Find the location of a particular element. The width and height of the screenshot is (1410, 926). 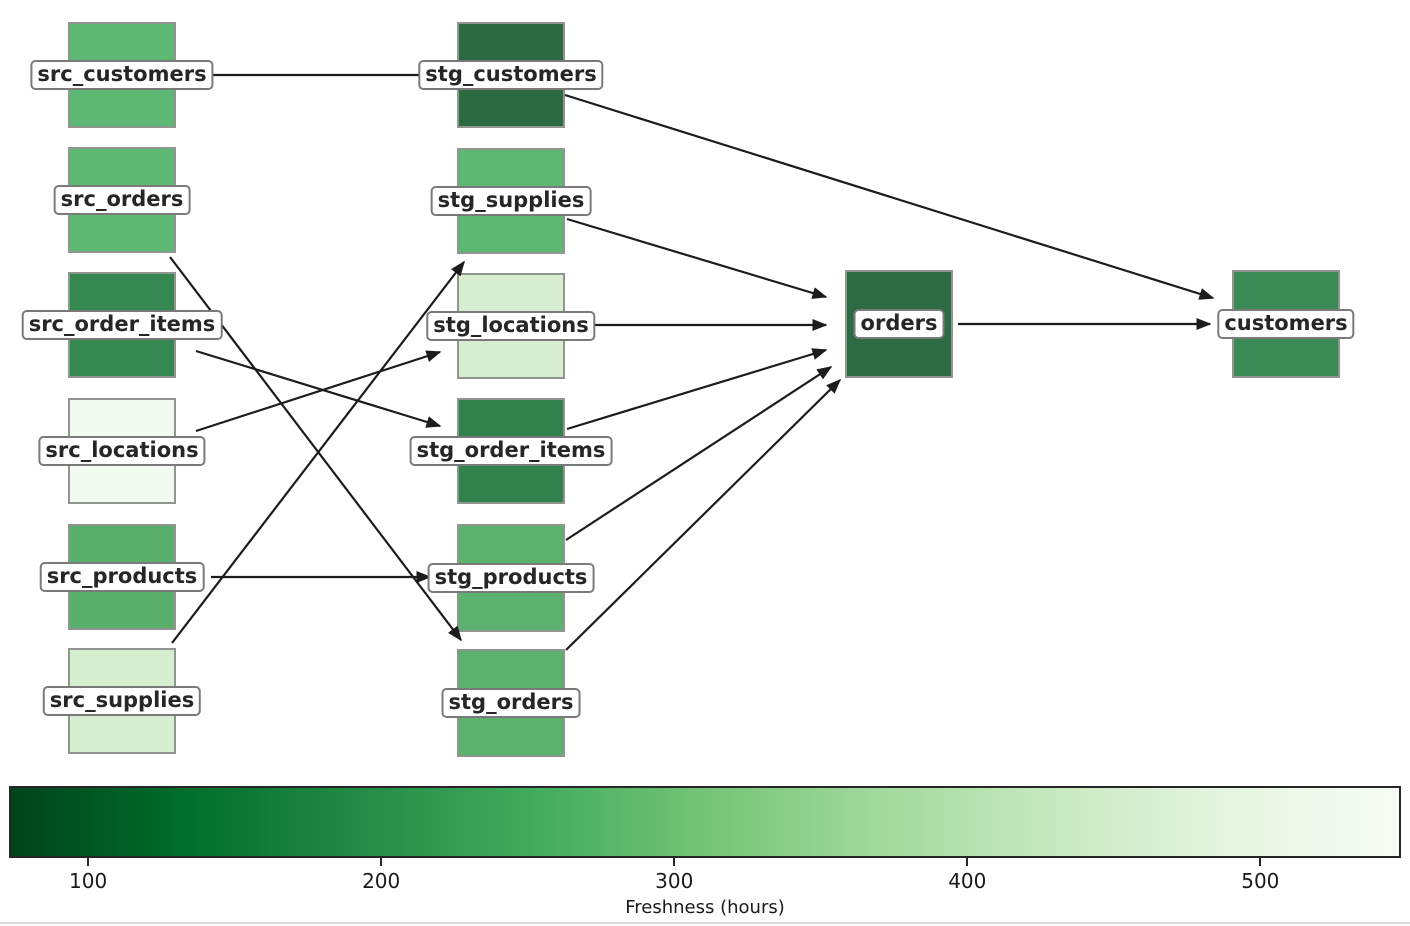

colorbar-gradient is located at coordinates (705, 822).